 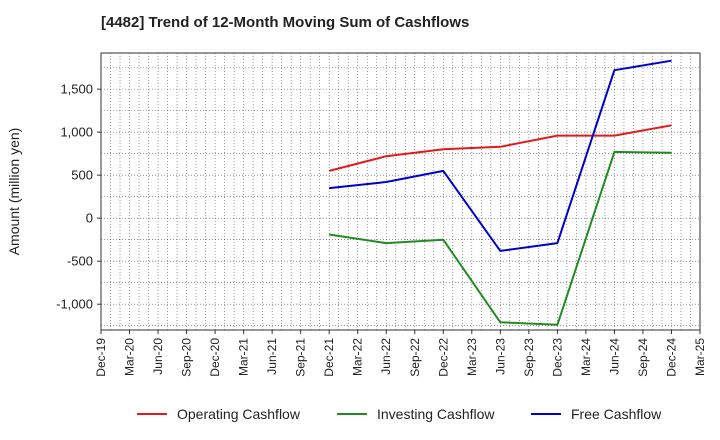 What do you see at coordinates (82, 175) in the screenshot?
I see `y-tick-label: 500` at bounding box center [82, 175].